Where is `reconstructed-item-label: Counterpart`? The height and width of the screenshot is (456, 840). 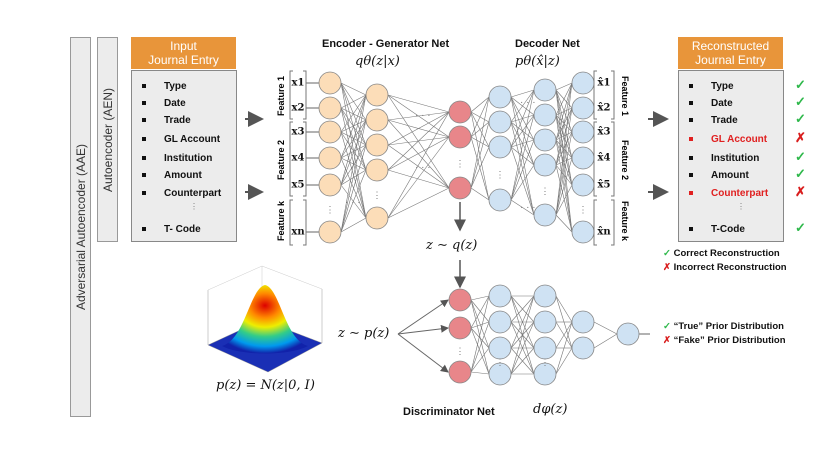 reconstructed-item-label: Counterpart is located at coordinates (740, 193).